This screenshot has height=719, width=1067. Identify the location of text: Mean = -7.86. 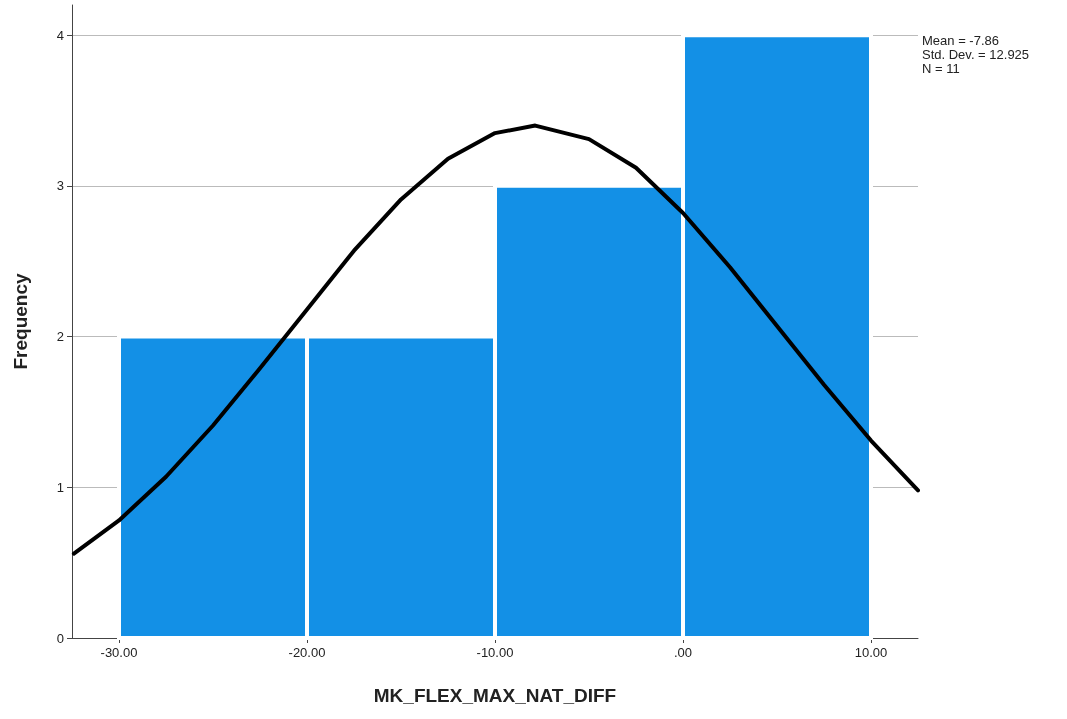
(960, 40).